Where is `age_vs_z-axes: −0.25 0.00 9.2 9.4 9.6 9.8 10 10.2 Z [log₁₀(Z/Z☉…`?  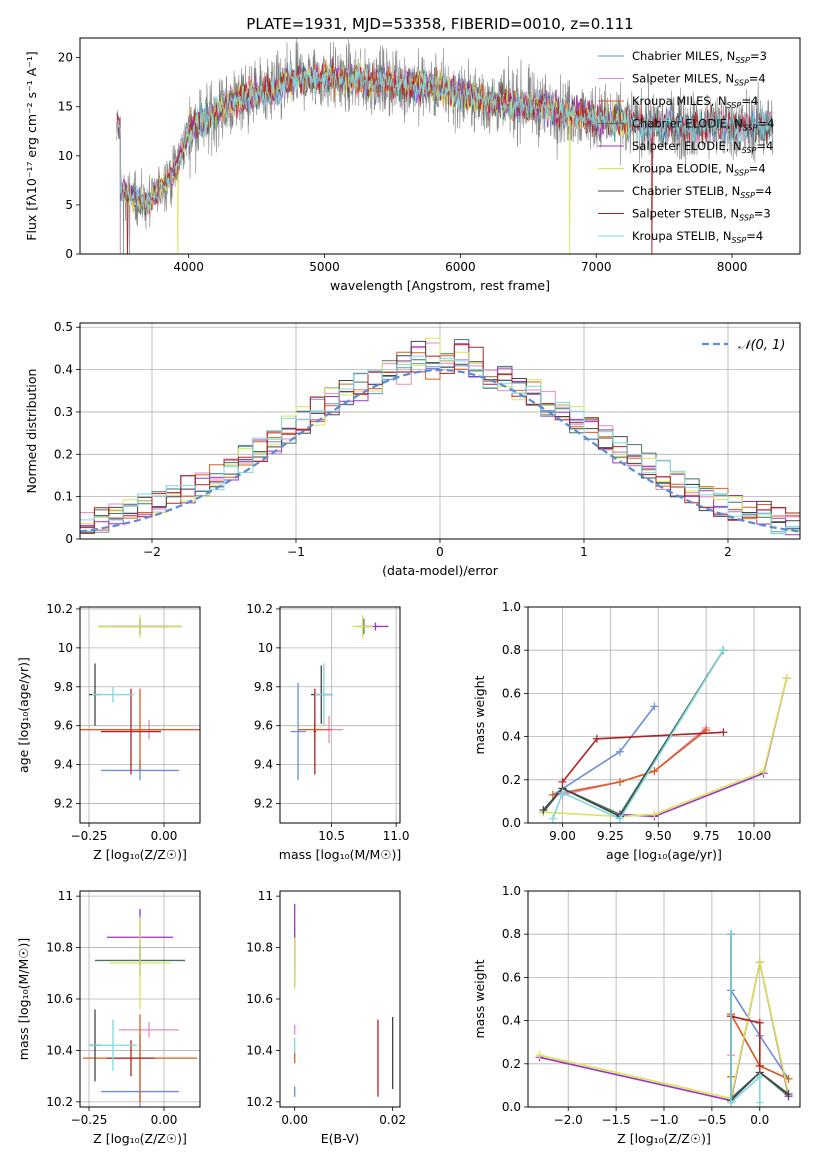
age_vs_z-axes: −0.25 0.00 9.2 9.4 9.6 9.8 10 10.2 Z [log₁₀(Z/Z☉… is located at coordinates (108, 732).